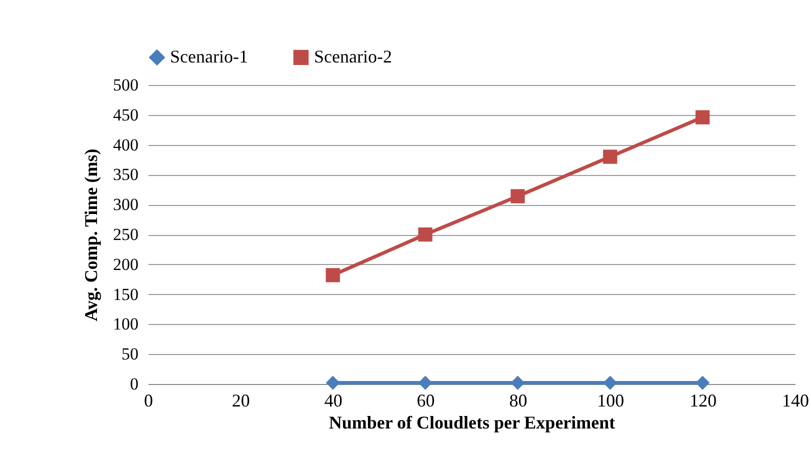 Image resolution: width=811 pixels, height=465 pixels. Describe the element at coordinates (125, 144) in the screenshot. I see `y-tick-label: 400` at that location.